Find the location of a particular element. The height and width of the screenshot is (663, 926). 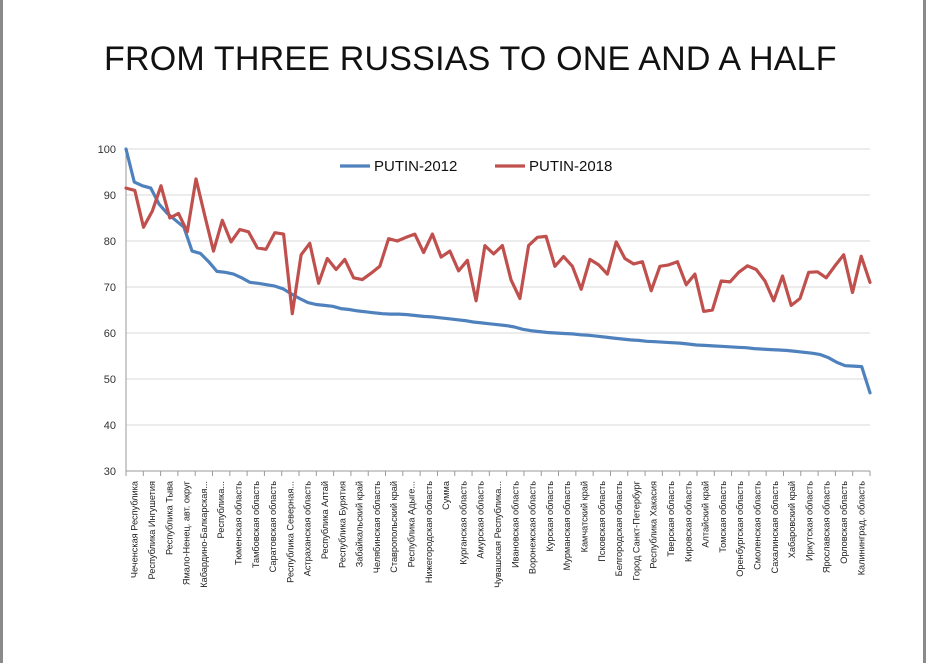

x-tick-label: Город Санкт-Петербург is located at coordinates (636, 530).